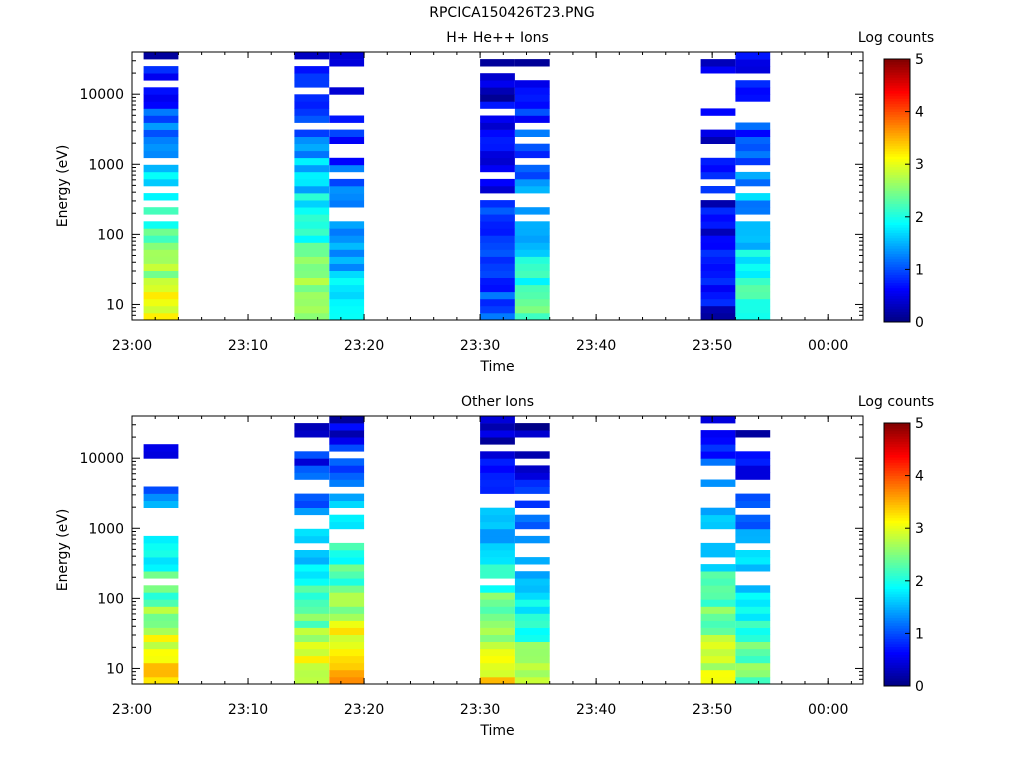 This screenshot has width=1024, height=768. Describe the element at coordinates (896, 38) in the screenshot. I see `colorbar-label: Log counts` at that location.